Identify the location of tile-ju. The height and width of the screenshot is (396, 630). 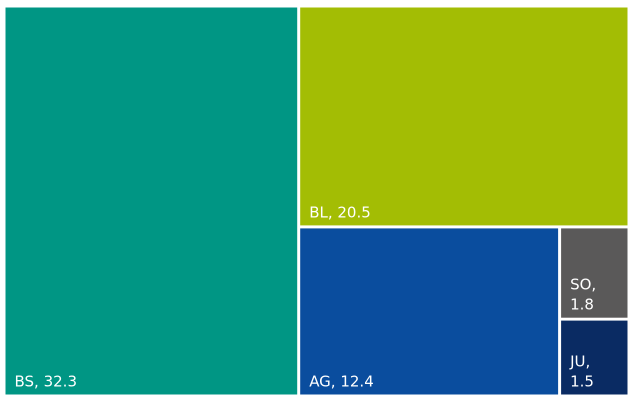
(594, 357).